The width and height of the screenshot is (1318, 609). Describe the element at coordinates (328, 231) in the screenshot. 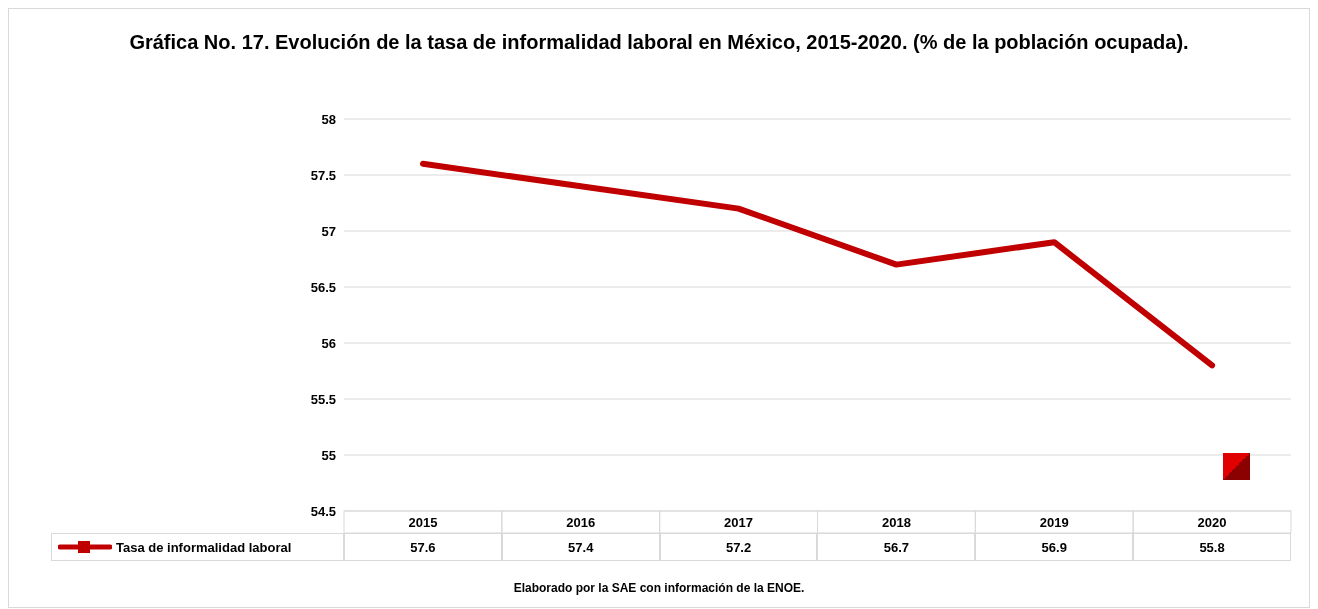

I see `y-tick-label: 57` at that location.